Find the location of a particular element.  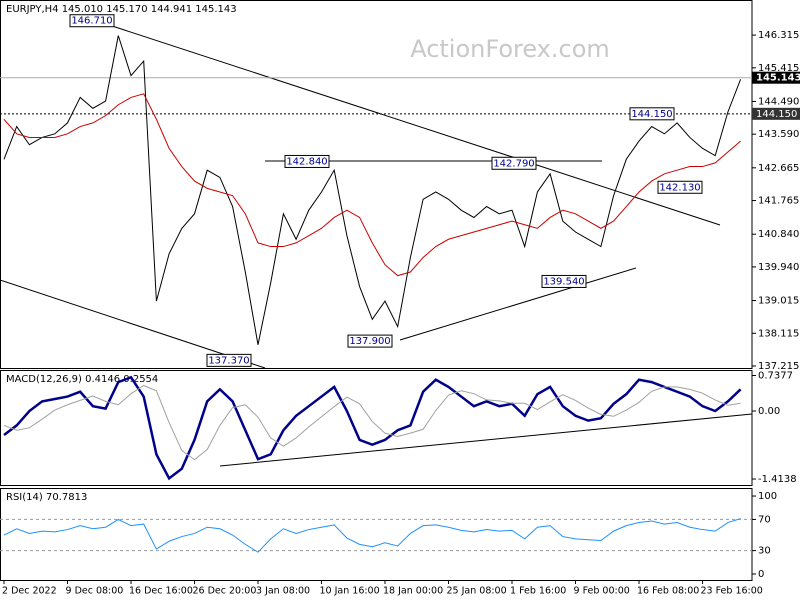

last-price-box is located at coordinates (776, 77).